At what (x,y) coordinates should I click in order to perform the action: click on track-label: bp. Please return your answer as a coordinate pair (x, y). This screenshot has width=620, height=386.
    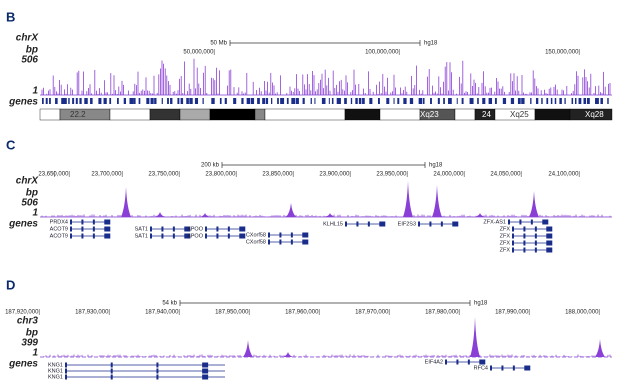
    Looking at the image, I should click on (32, 333).